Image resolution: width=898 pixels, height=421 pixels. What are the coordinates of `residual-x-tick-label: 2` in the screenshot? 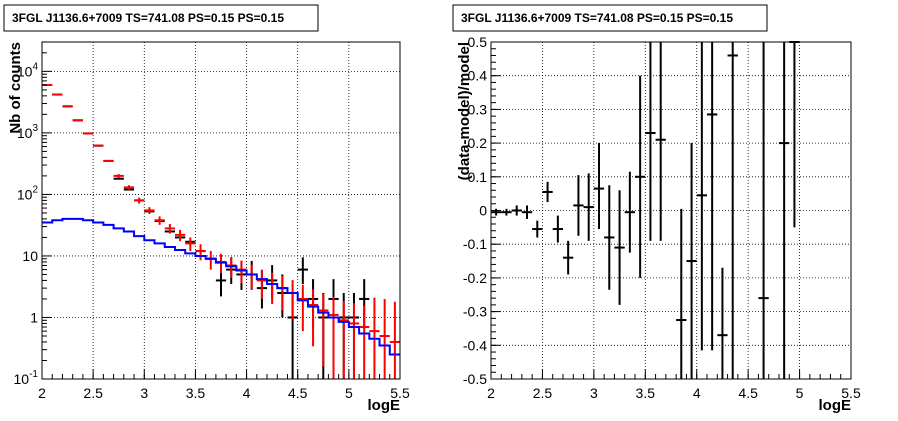 It's located at (491, 393).